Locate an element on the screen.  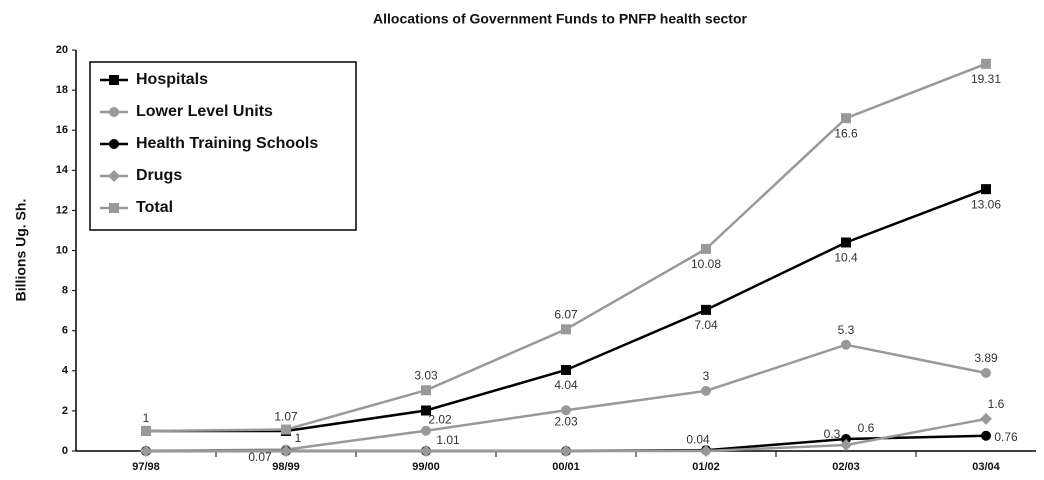
x-tick-label: 98/99 is located at coordinates (286, 467).